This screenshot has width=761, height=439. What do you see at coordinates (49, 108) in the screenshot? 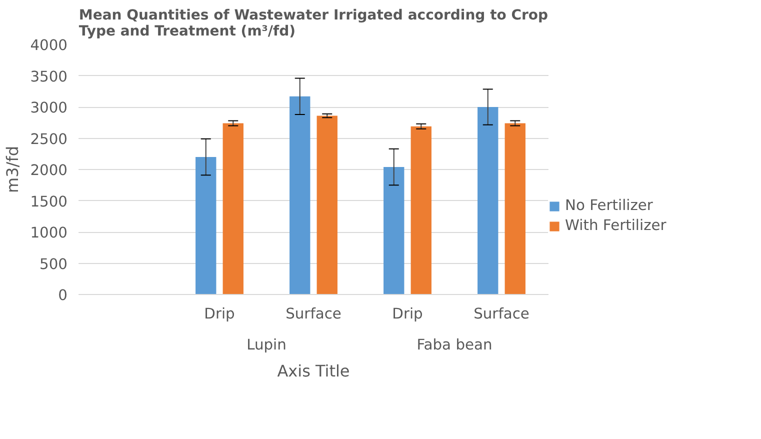
I see `y-tick-label: 3000` at bounding box center [49, 108].